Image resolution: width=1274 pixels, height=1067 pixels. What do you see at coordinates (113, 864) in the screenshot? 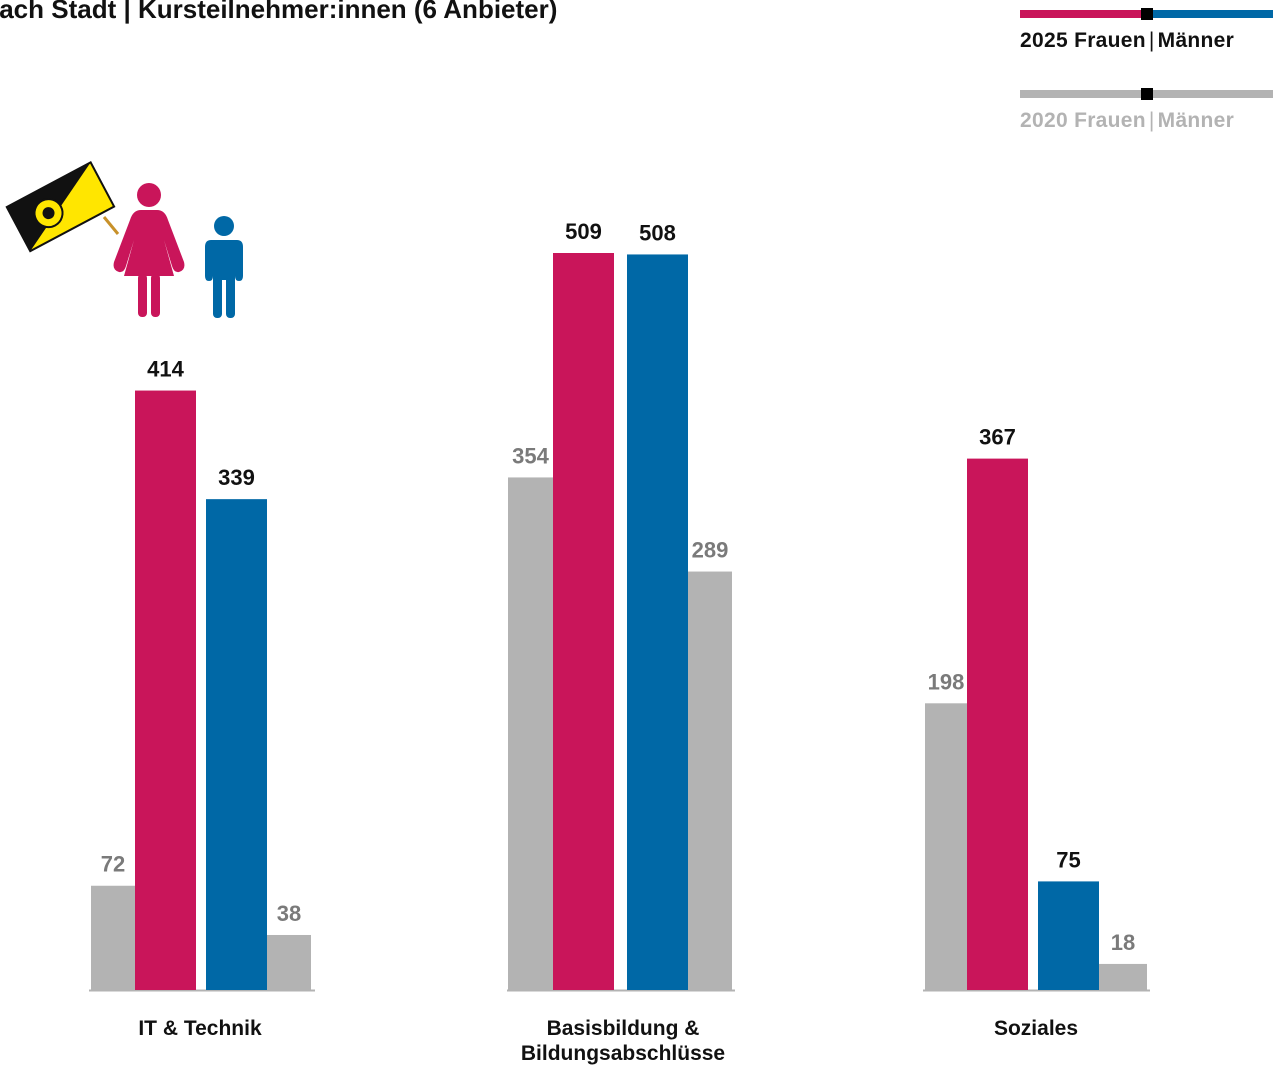
I see `data-label-2020-women: 72` at bounding box center [113, 864].